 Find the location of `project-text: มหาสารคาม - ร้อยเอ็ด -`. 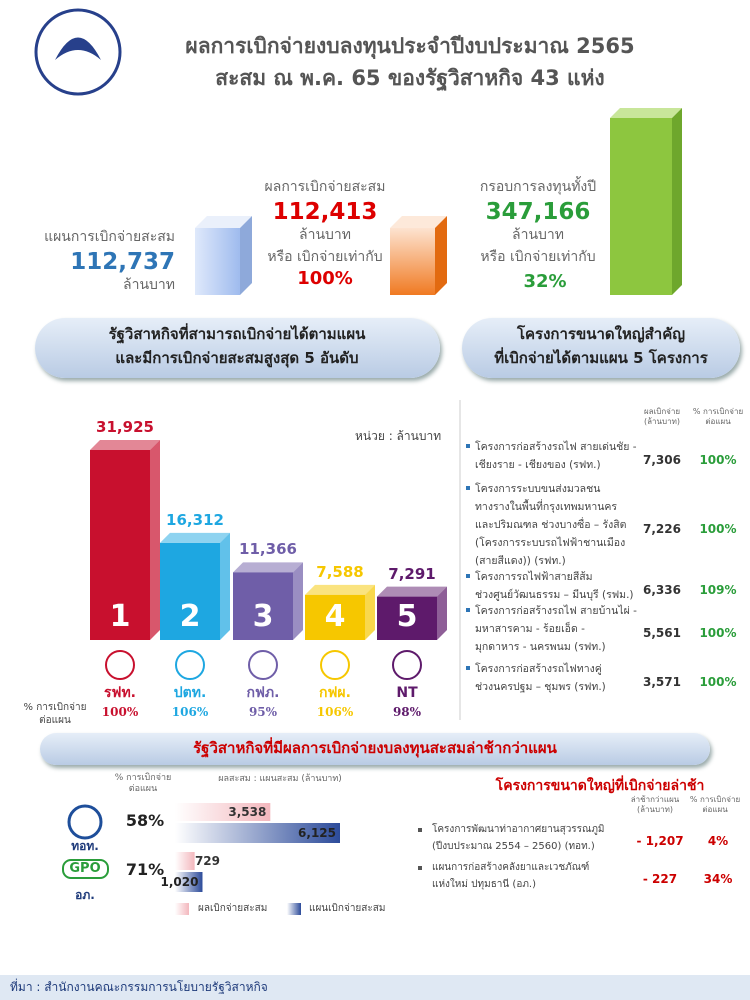

project-text: มหาสารคาม - ร้อยเอ็ด - is located at coordinates (530, 629).